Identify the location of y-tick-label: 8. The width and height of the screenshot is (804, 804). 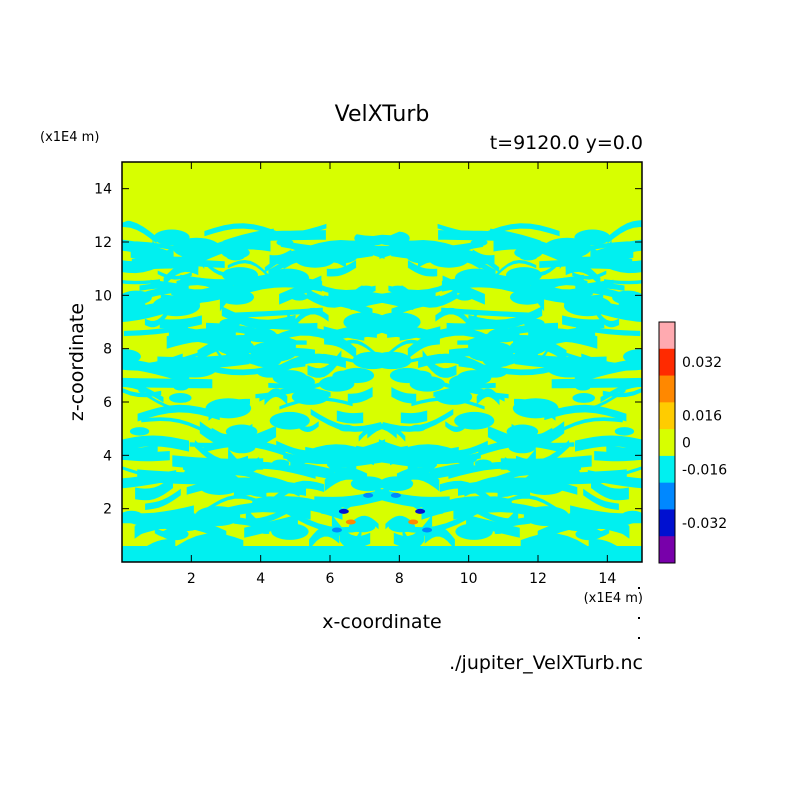
(107, 350).